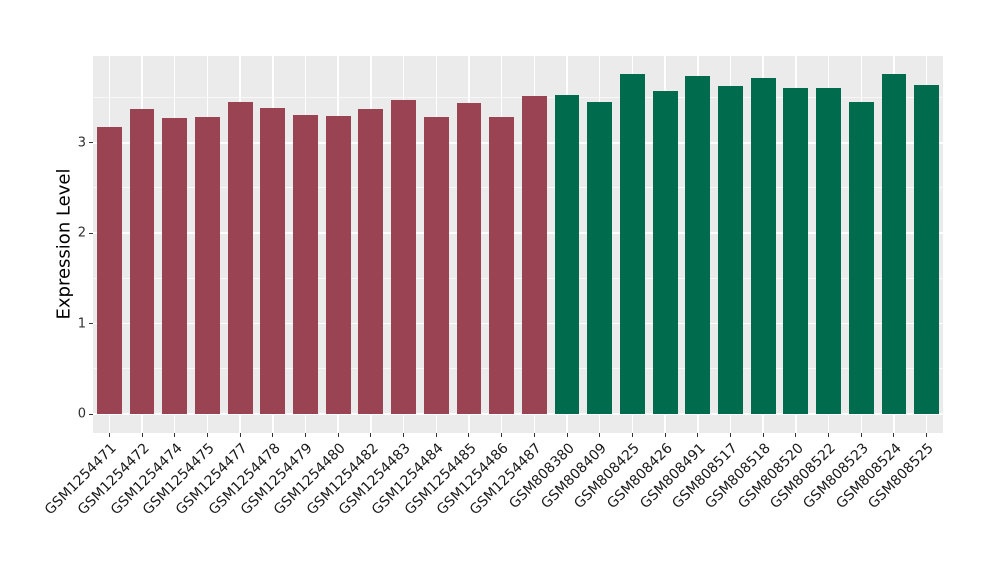 Image resolution: width=1000 pixels, height=580 pixels. Describe the element at coordinates (763, 245) in the screenshot. I see `bar-GSM808518` at that location.